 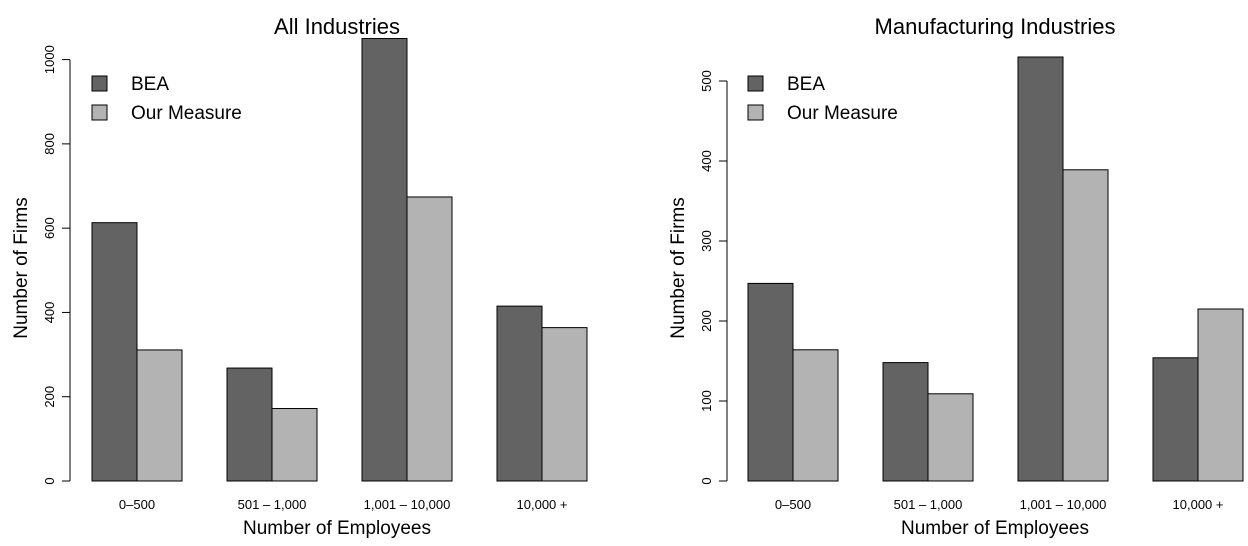 I want to click on chart-title: Manufacturing Industries, so click(x=995, y=26).